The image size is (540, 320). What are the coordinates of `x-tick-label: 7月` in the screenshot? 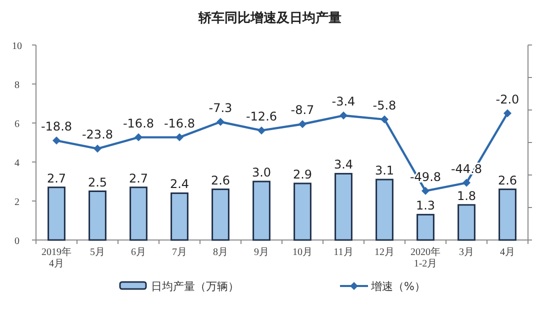 It's located at (179, 252).